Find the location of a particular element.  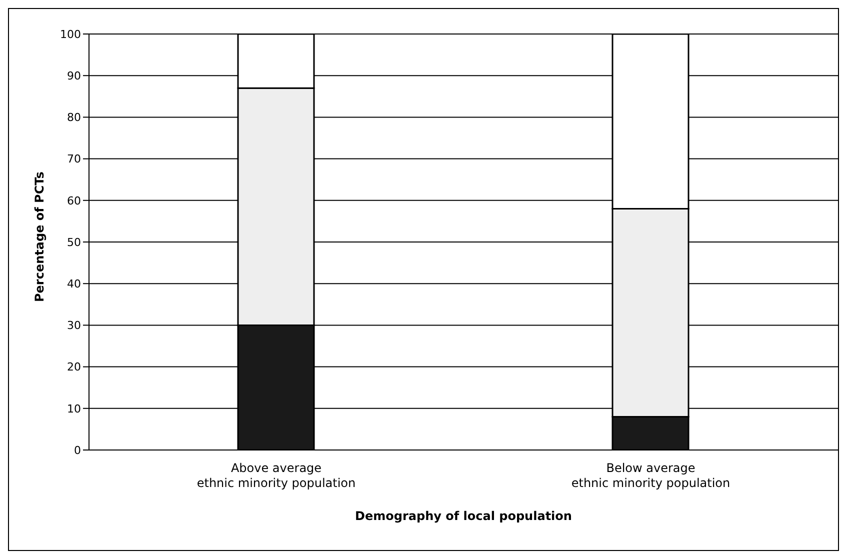

y-tick-label: 60 is located at coordinates (74, 201).